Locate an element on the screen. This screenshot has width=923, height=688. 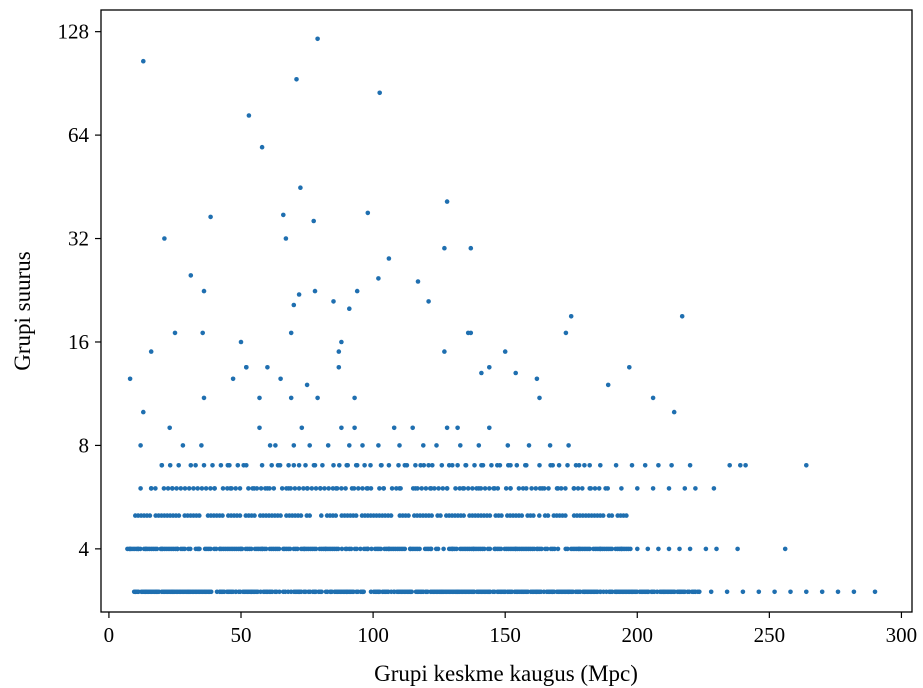
x-axis-ticks: 0 50 100 150 200 250 300 is located at coordinates (510, 629).